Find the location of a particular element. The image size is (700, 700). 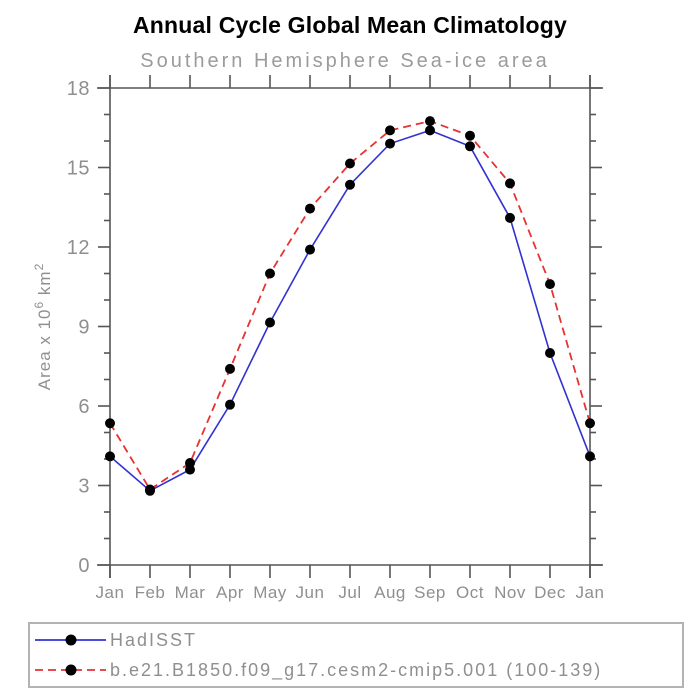

svg-text: 0 is located at coordinates (84, 566).